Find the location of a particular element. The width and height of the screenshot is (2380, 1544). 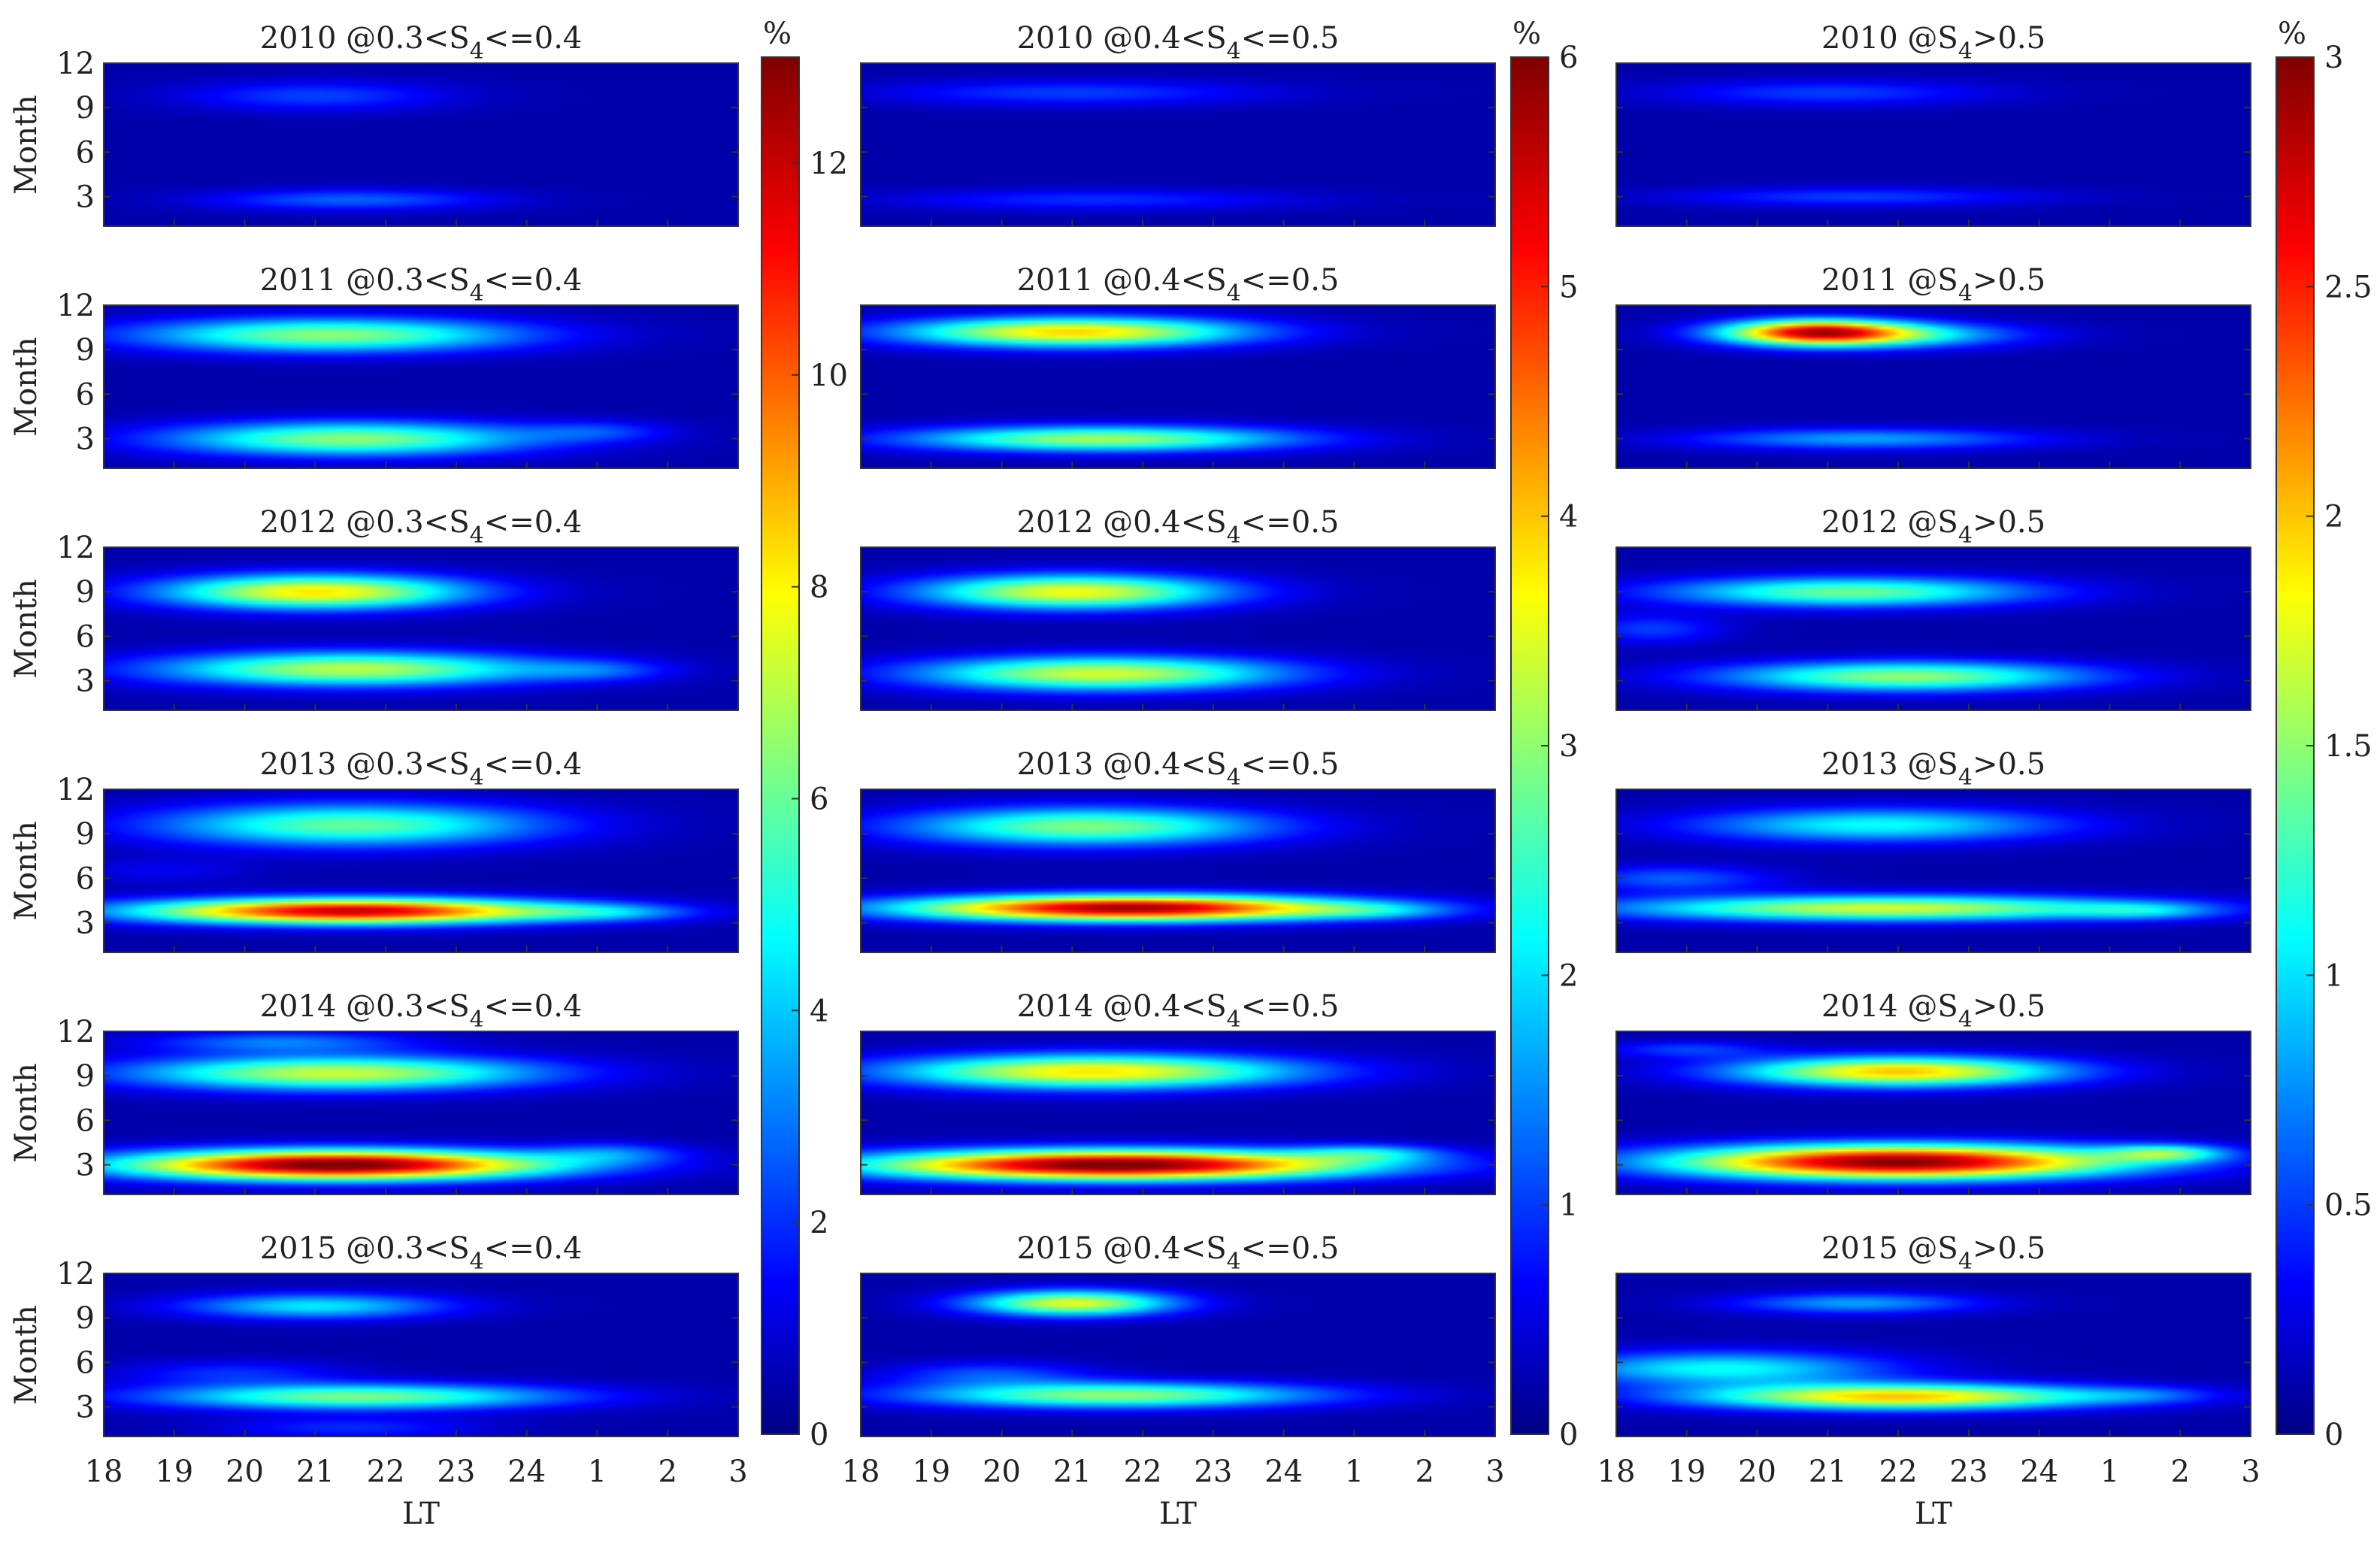

panel-title: 2014 @0.4<S4<=0.5 is located at coordinates (1178, 1011).